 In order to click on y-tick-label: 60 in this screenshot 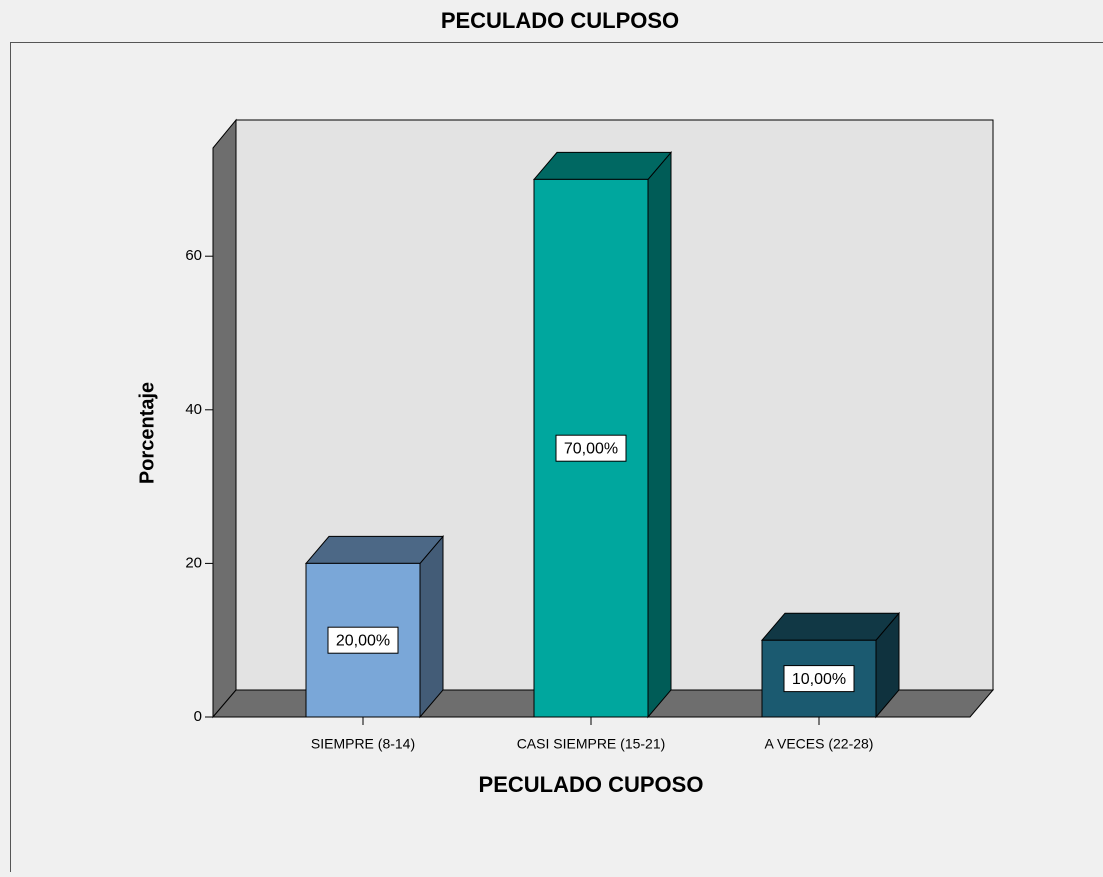, I will do `click(193, 255)`.